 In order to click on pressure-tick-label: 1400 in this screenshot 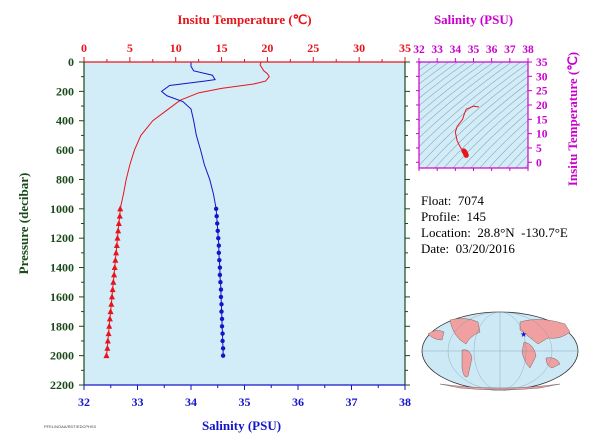, I will do `click(62, 268)`.